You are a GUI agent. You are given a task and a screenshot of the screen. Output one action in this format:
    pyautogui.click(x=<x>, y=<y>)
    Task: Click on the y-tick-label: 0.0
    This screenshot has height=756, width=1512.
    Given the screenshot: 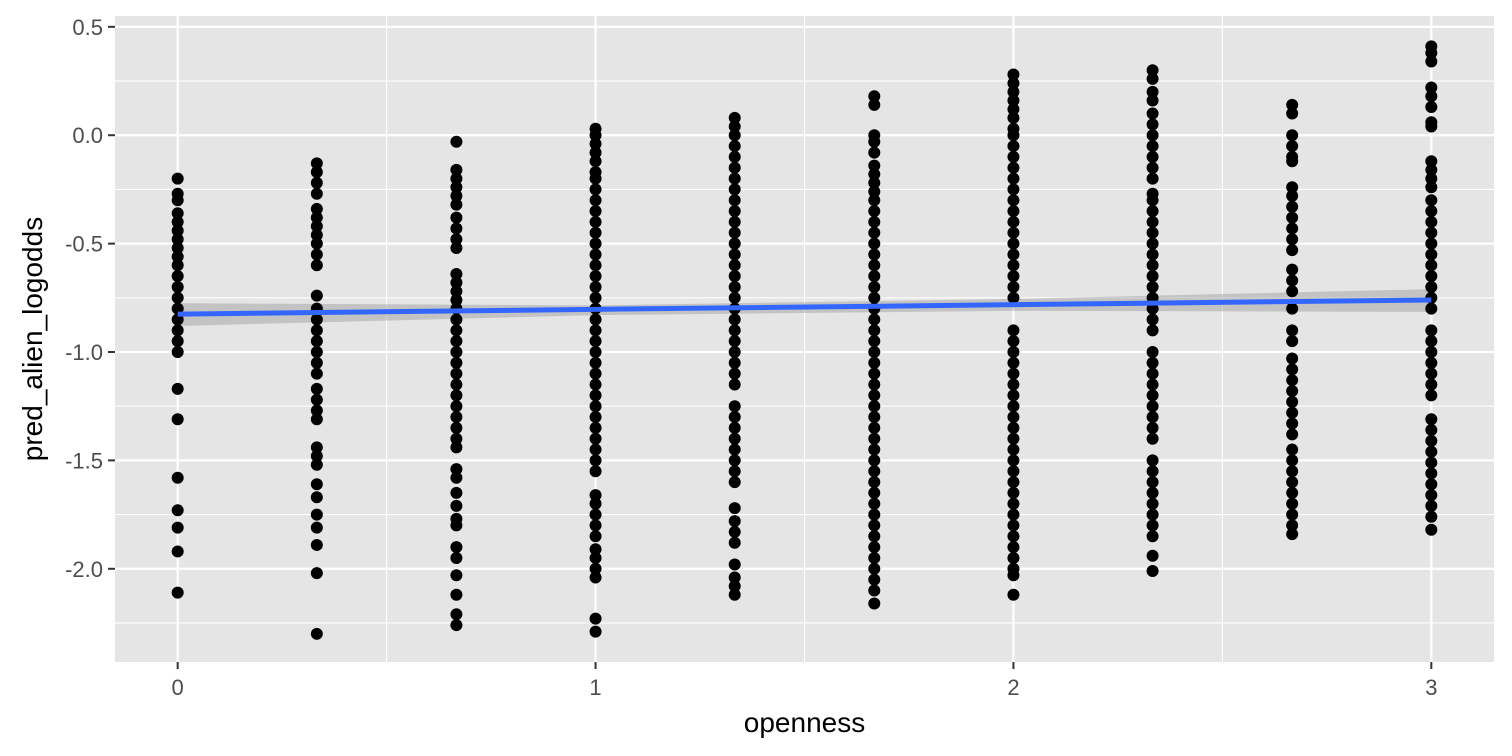 What is the action you would take?
    pyautogui.click(x=87, y=135)
    